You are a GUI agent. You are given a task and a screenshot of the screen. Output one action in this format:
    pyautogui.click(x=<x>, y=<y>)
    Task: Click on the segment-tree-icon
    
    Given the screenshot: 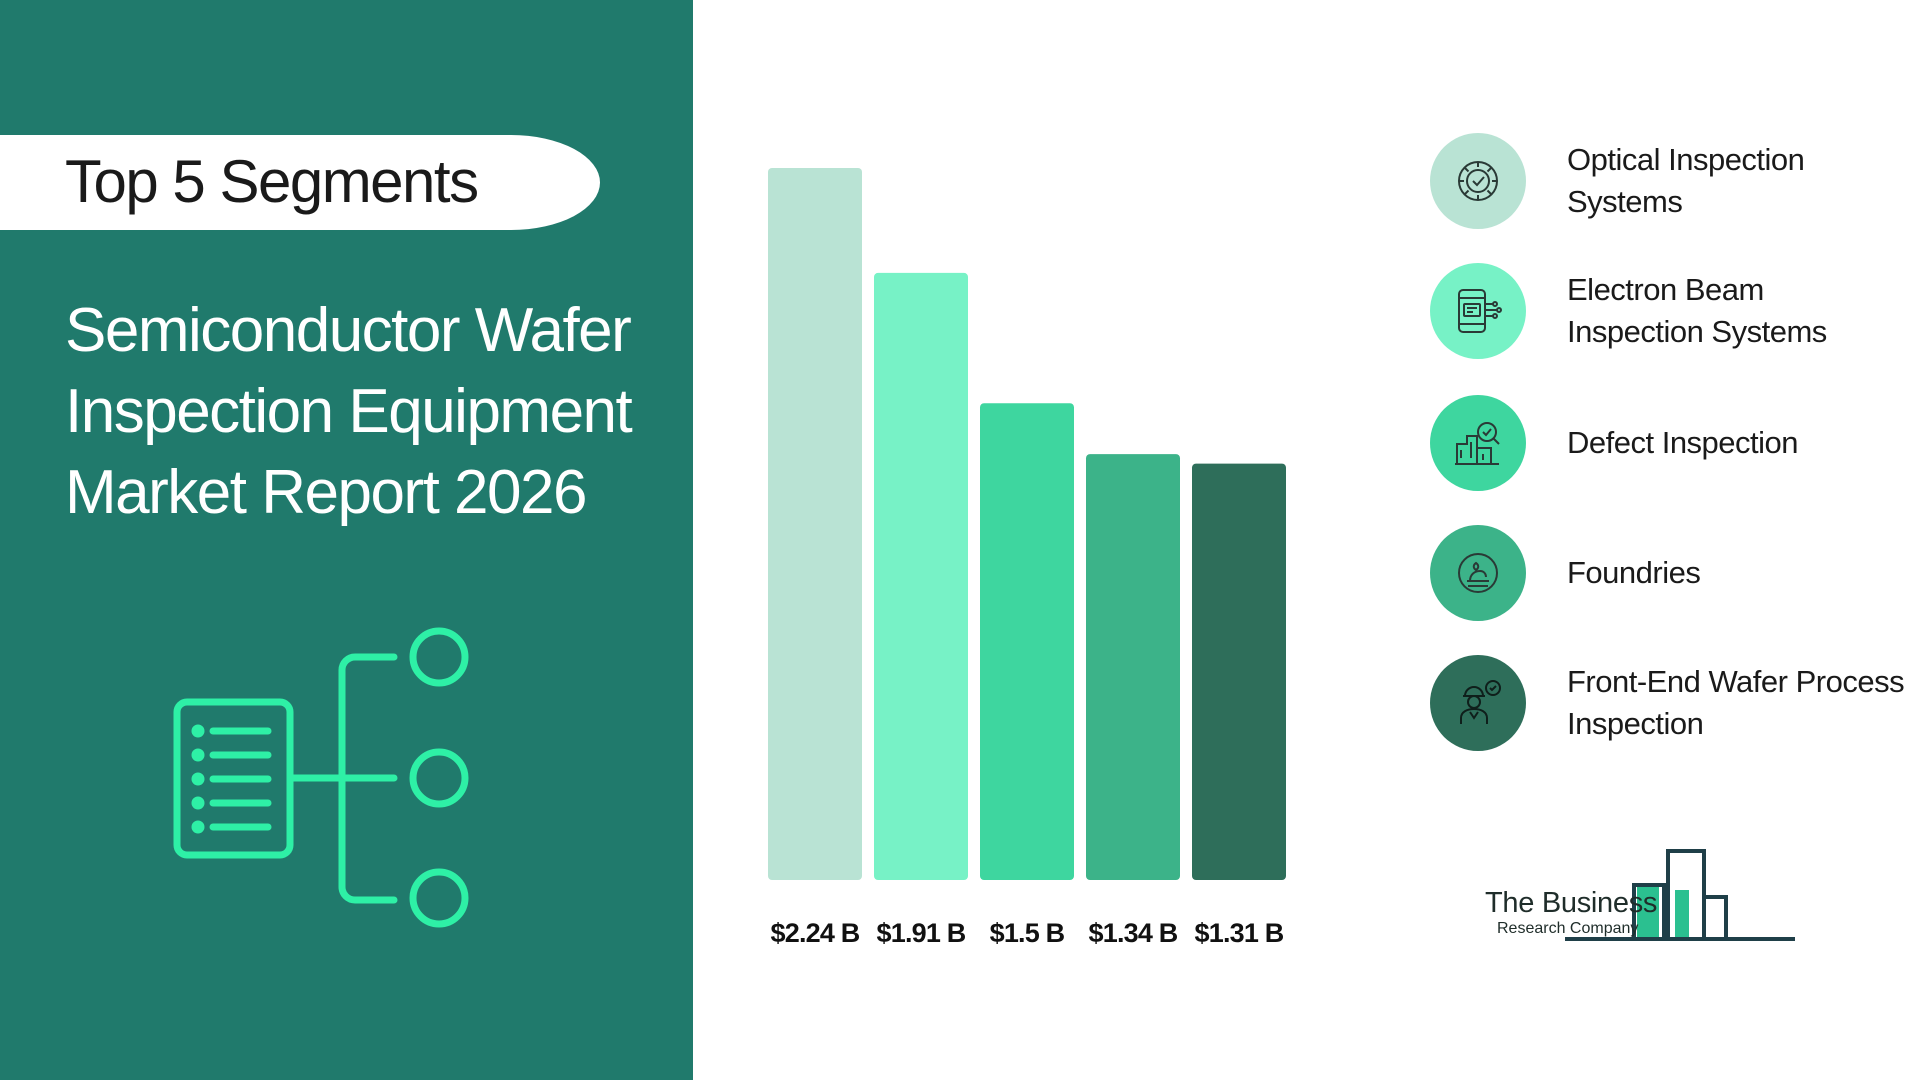 What is the action you would take?
    pyautogui.click(x=321, y=777)
    